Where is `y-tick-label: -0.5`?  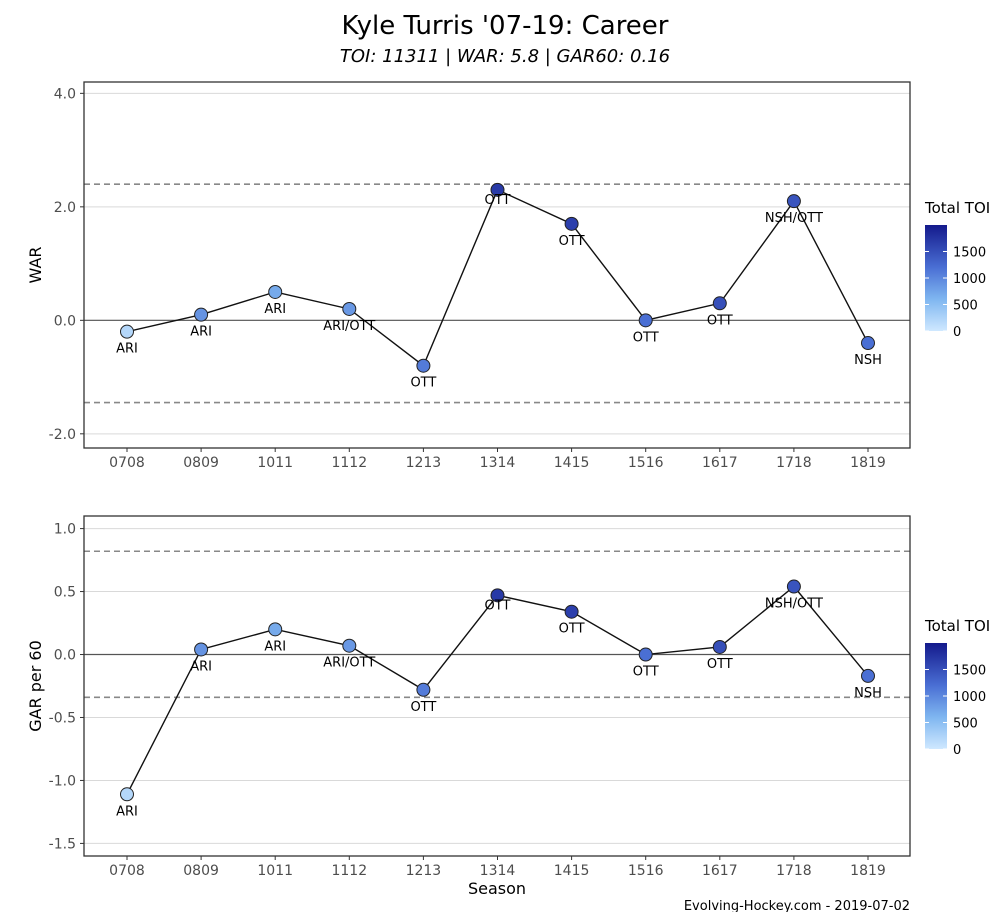 y-tick-label: -0.5 is located at coordinates (62, 718).